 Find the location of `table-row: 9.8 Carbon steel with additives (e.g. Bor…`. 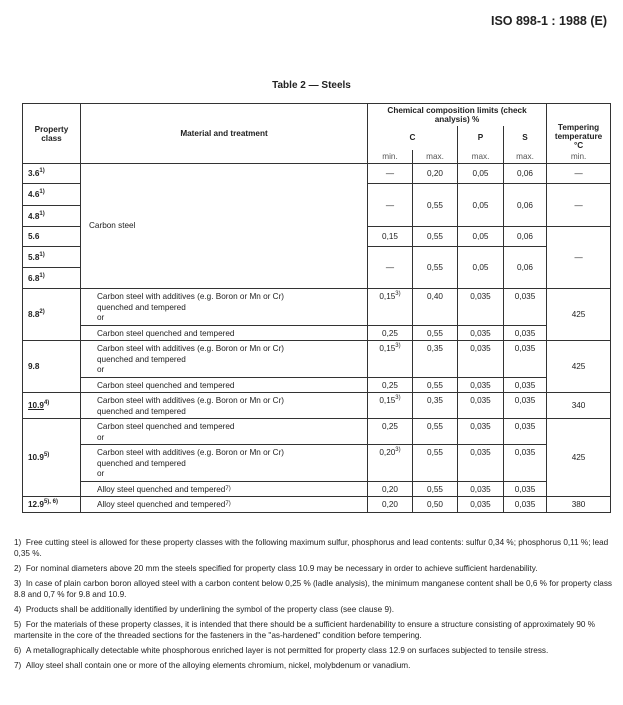

table-row: 9.8 Carbon steel with additives (e.g. Bor… is located at coordinates (317, 366).